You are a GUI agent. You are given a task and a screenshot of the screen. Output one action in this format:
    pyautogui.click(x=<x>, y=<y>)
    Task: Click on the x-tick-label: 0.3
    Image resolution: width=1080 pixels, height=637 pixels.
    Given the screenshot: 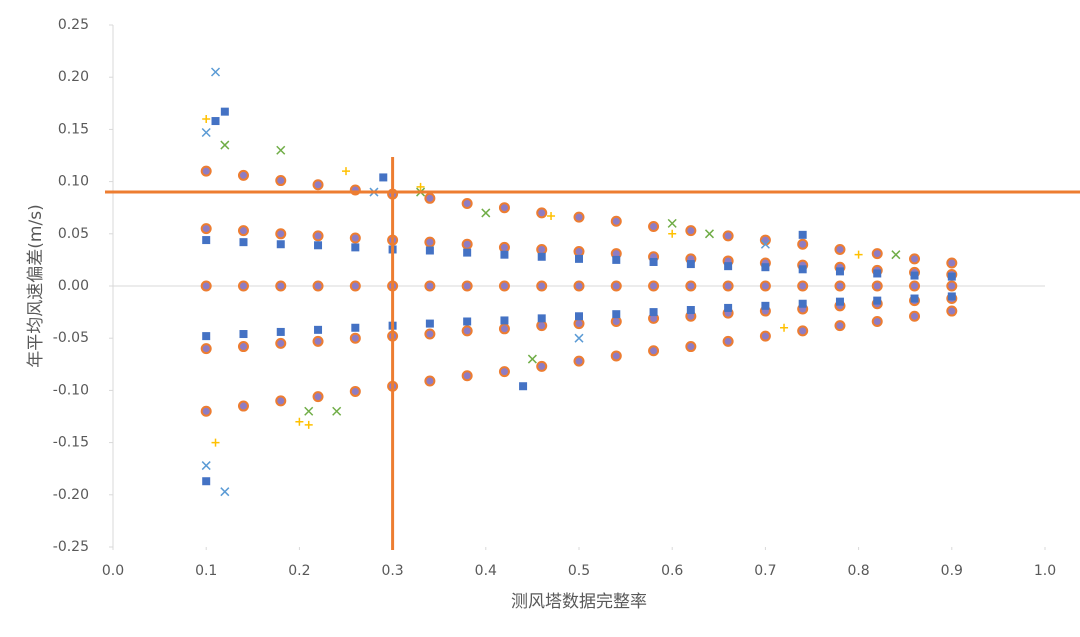 What is the action you would take?
    pyautogui.click(x=392, y=571)
    